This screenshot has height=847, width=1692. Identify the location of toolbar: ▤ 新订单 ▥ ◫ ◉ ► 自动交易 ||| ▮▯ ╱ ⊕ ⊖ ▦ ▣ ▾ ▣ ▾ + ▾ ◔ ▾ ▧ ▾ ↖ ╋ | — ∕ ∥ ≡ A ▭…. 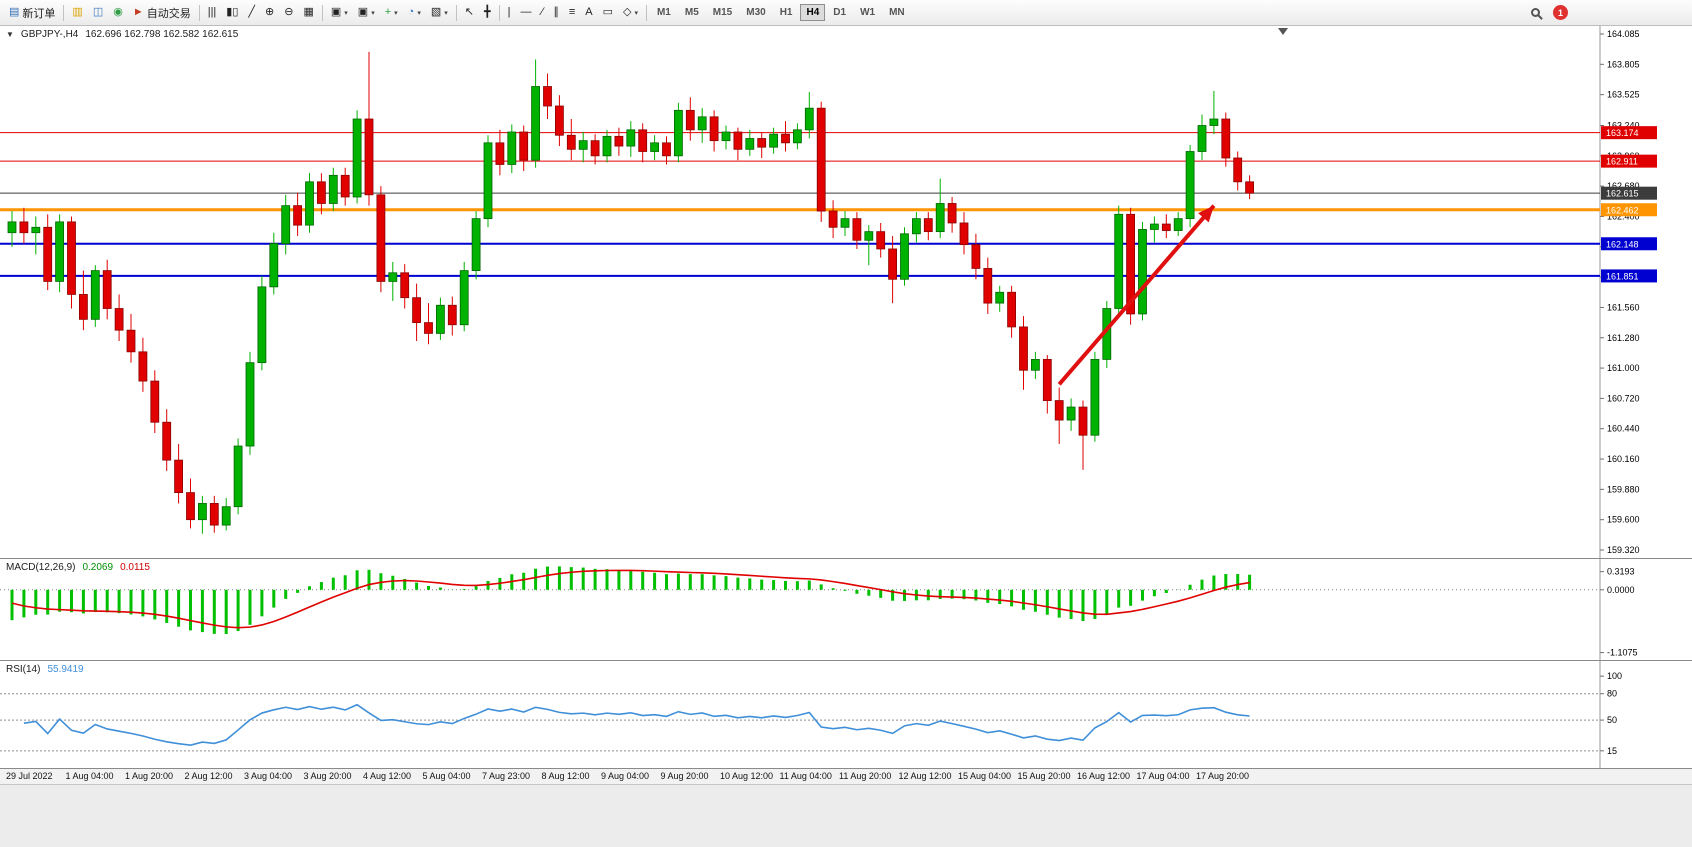
(846, 13).